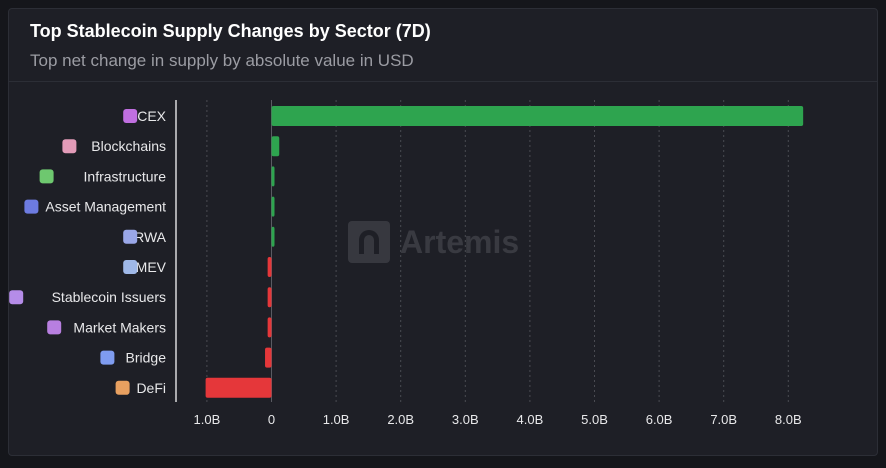 This screenshot has width=886, height=468. I want to click on category-label: Infrastructure, so click(125, 176).